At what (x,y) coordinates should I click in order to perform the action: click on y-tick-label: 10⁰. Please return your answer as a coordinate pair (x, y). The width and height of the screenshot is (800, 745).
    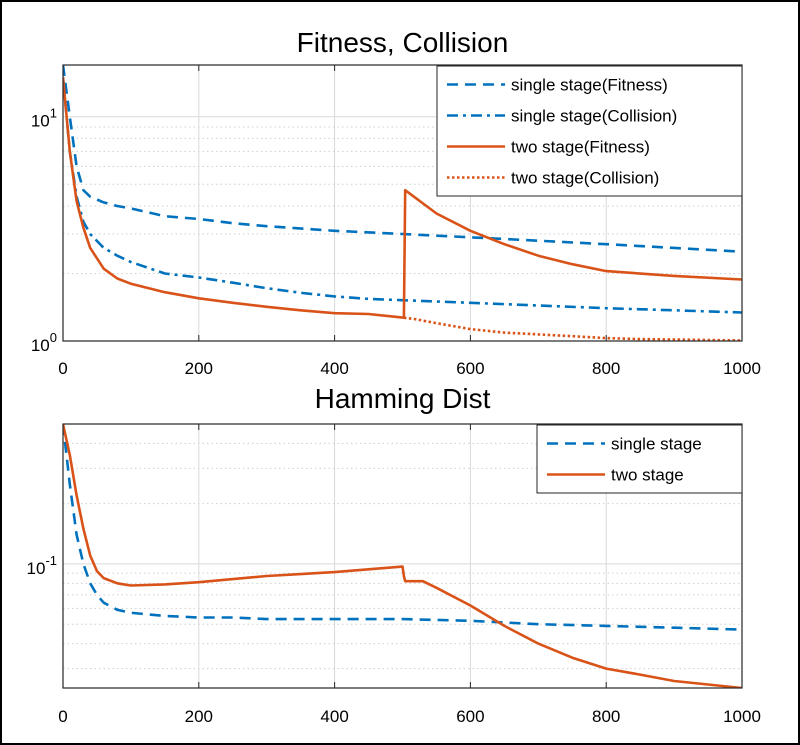
    Looking at the image, I should click on (44, 342).